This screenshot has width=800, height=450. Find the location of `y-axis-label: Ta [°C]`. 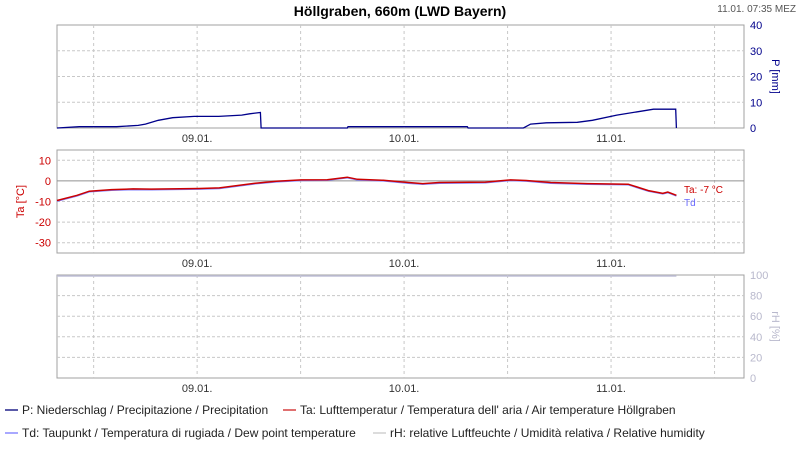

y-axis-label: Ta [°C] is located at coordinates (21, 201).